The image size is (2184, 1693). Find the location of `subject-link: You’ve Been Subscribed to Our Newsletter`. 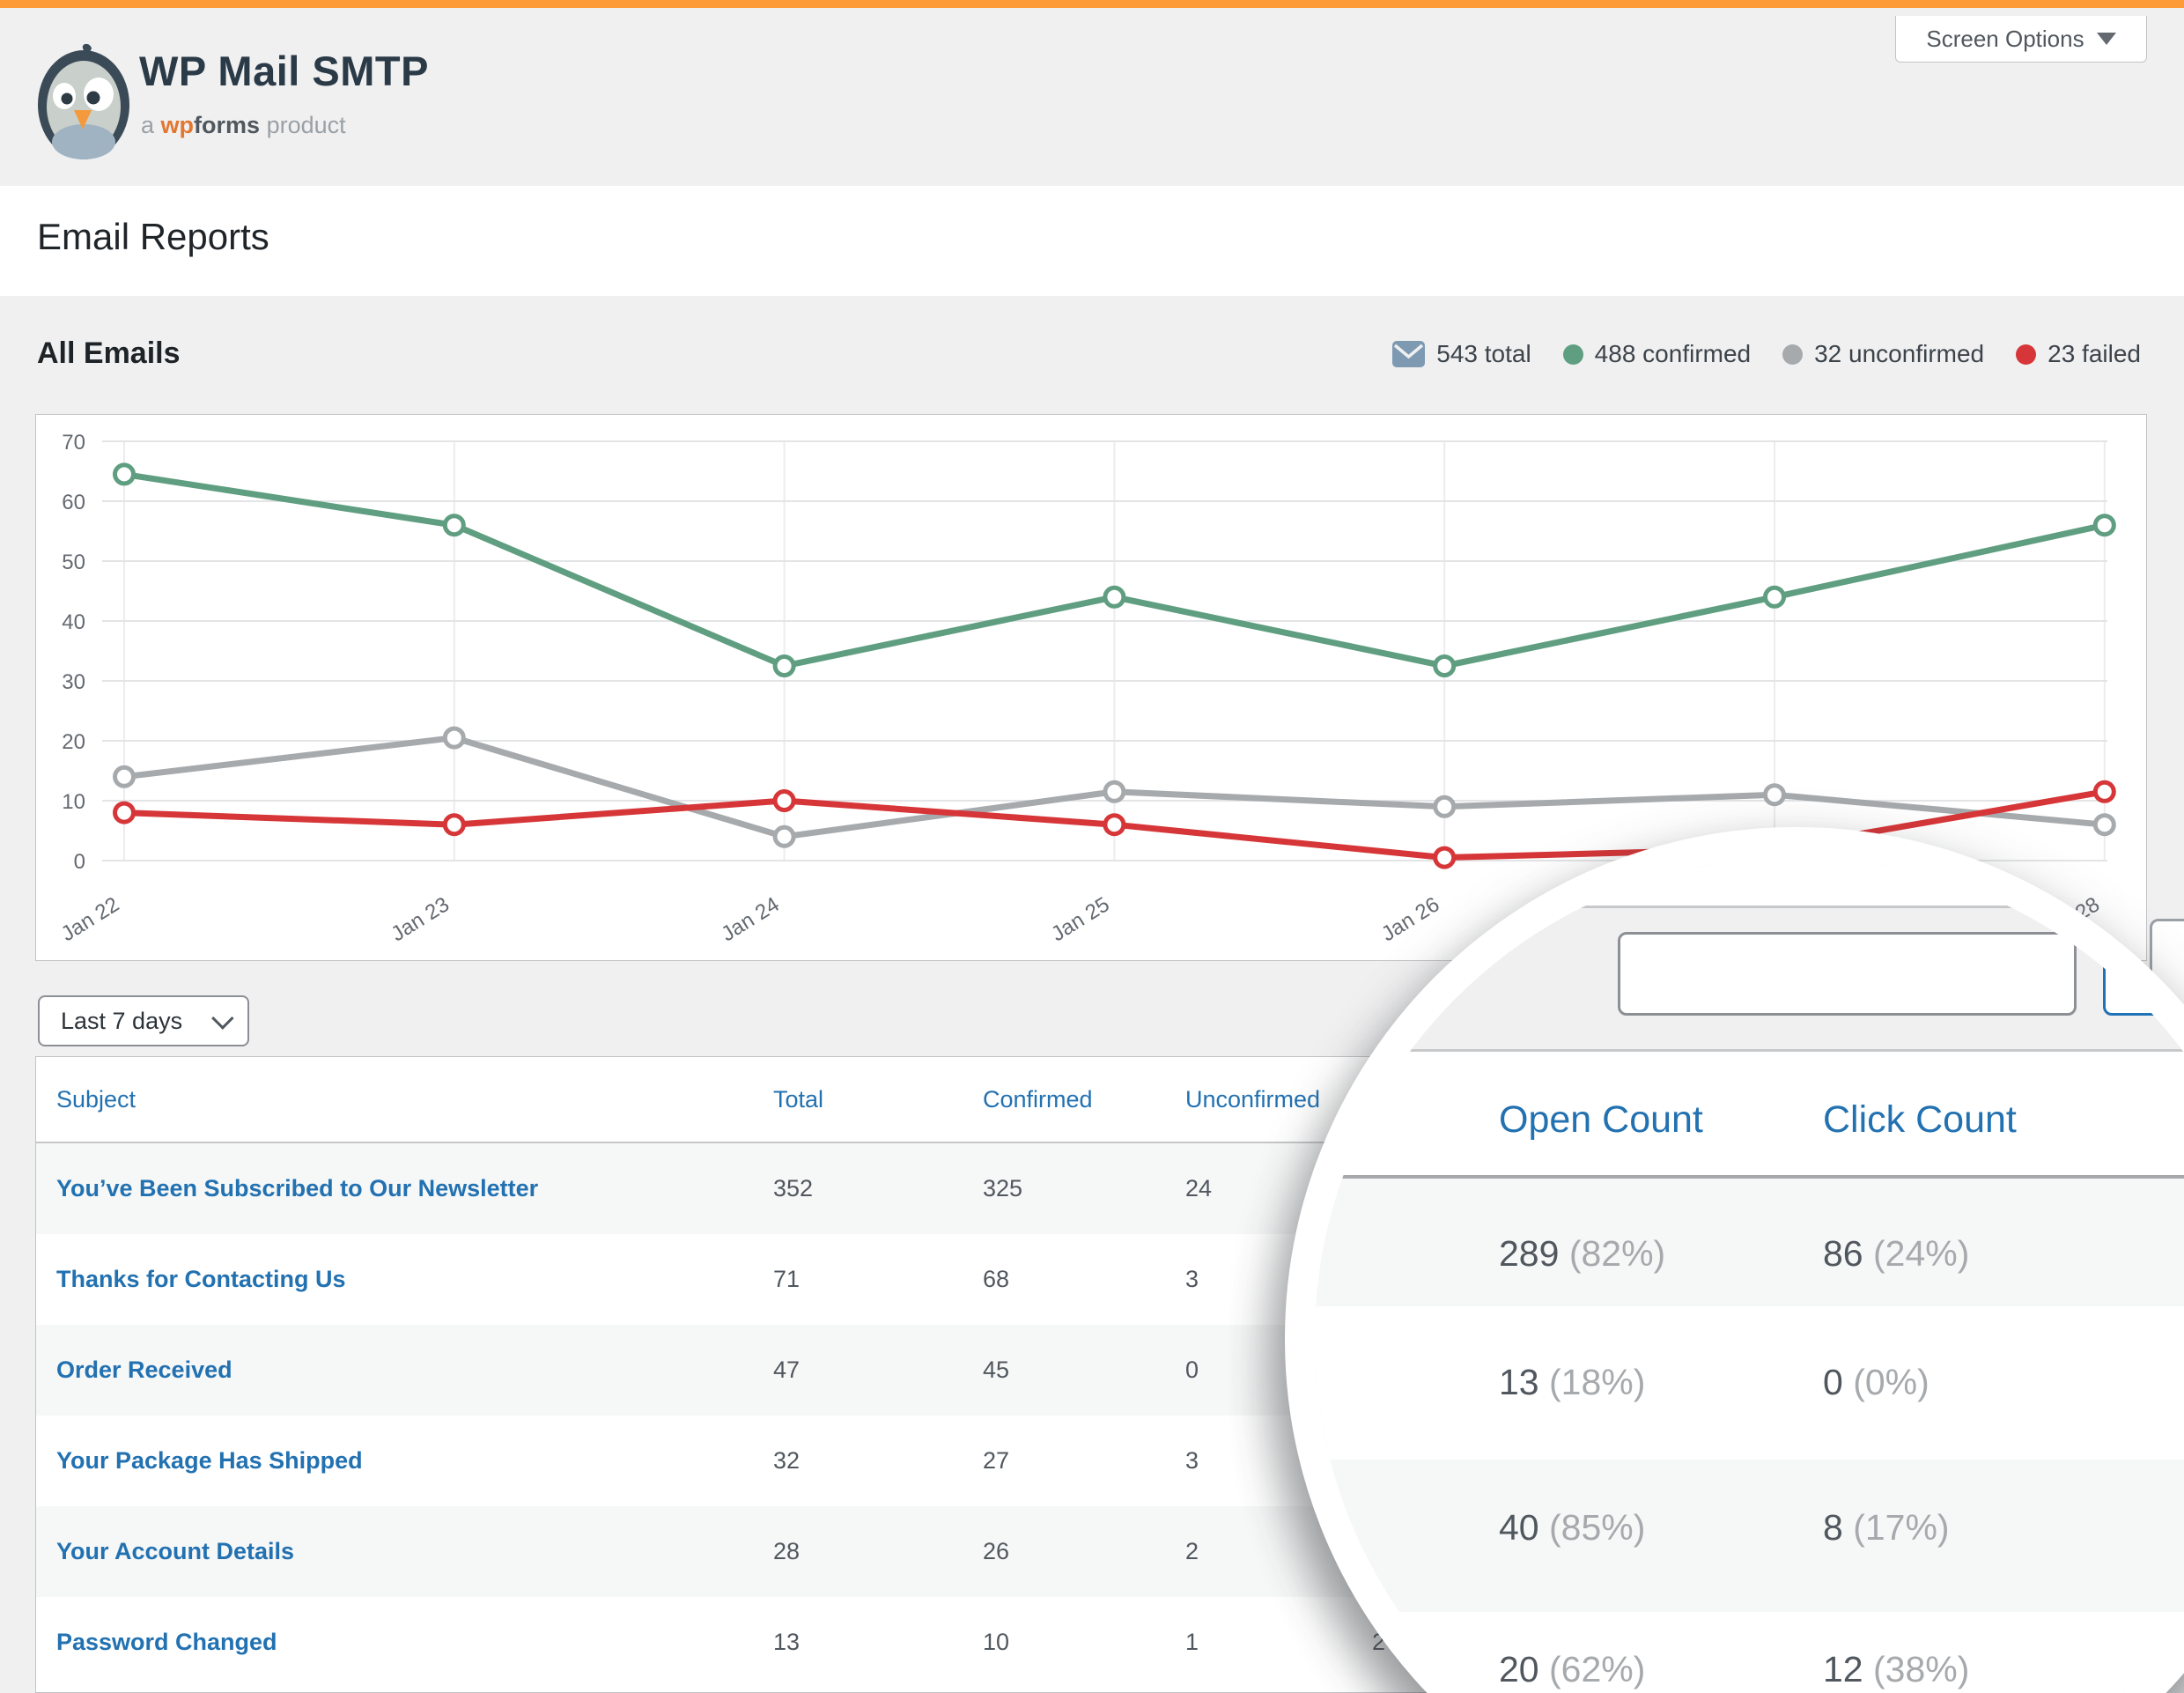

subject-link: You’ve Been Subscribed to Our Newsletter is located at coordinates (297, 1188).